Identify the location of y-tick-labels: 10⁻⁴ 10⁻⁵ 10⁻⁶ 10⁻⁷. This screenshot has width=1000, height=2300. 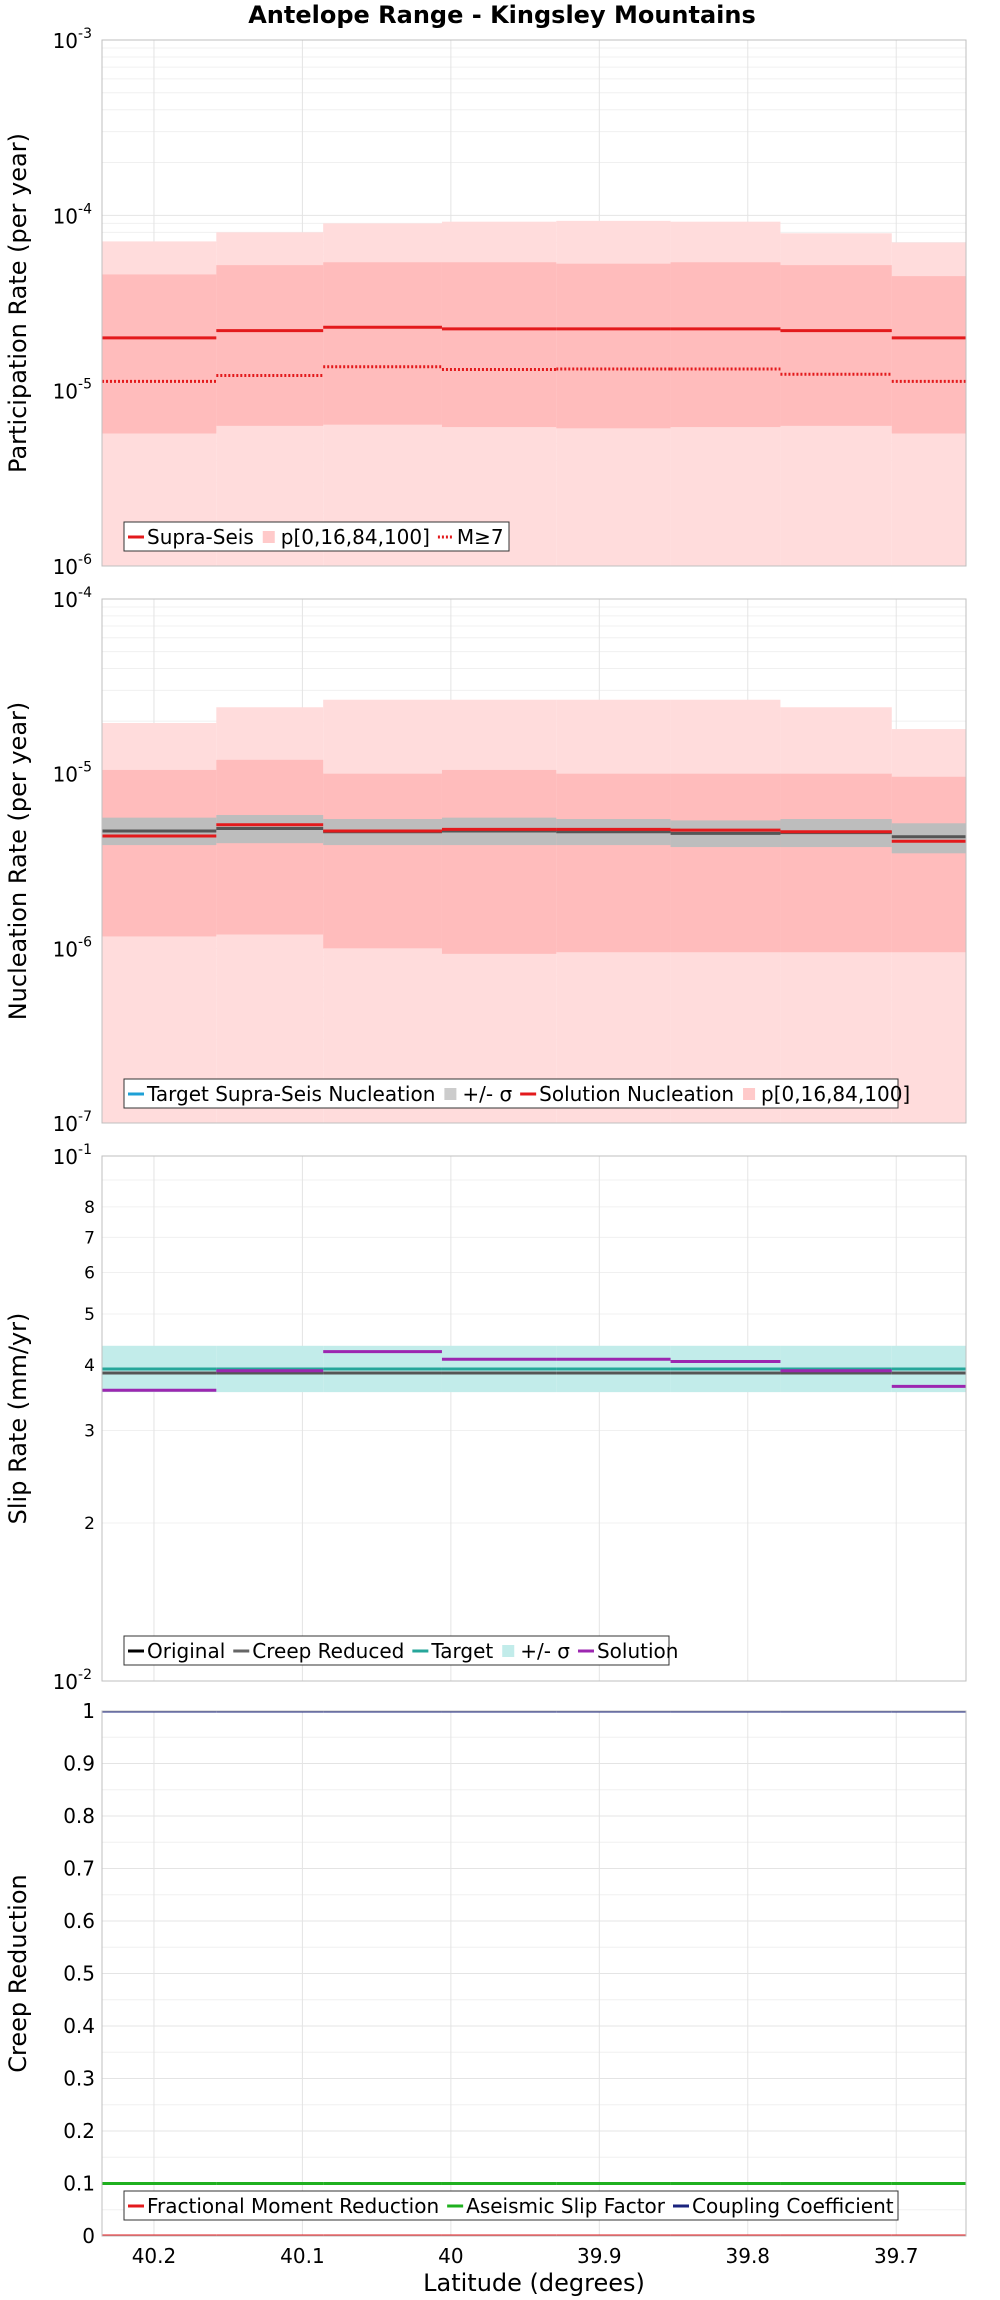
(73, 860).